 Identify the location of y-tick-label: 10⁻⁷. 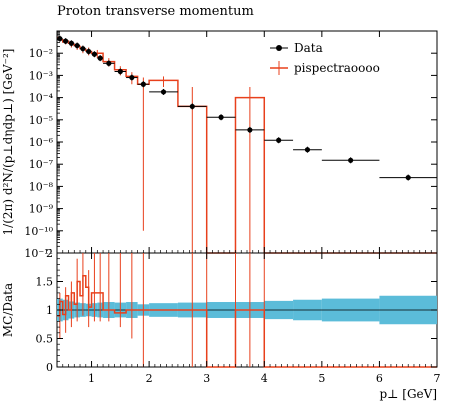
(41, 164).